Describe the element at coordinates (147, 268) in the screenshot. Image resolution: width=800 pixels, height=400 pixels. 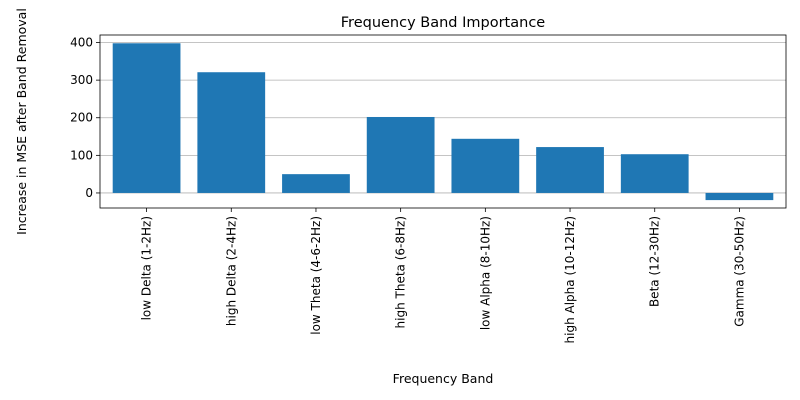
I see `x-tick-label: low Delta (1-2Hz)` at that location.